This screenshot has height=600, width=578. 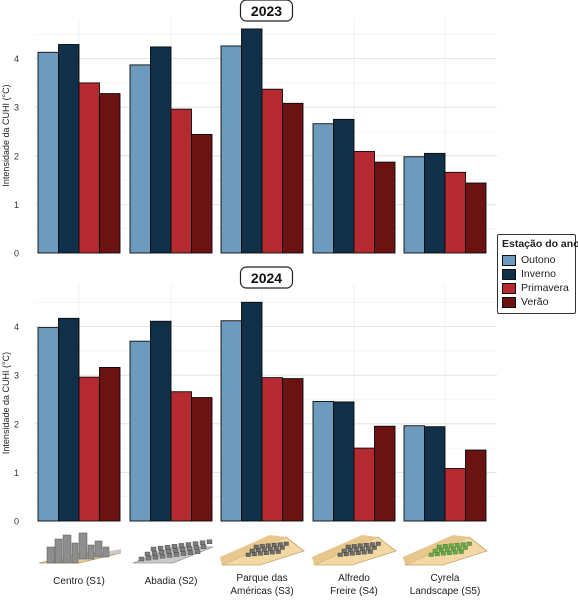 I want to click on legend-item-outono: Outono, so click(x=536, y=260).